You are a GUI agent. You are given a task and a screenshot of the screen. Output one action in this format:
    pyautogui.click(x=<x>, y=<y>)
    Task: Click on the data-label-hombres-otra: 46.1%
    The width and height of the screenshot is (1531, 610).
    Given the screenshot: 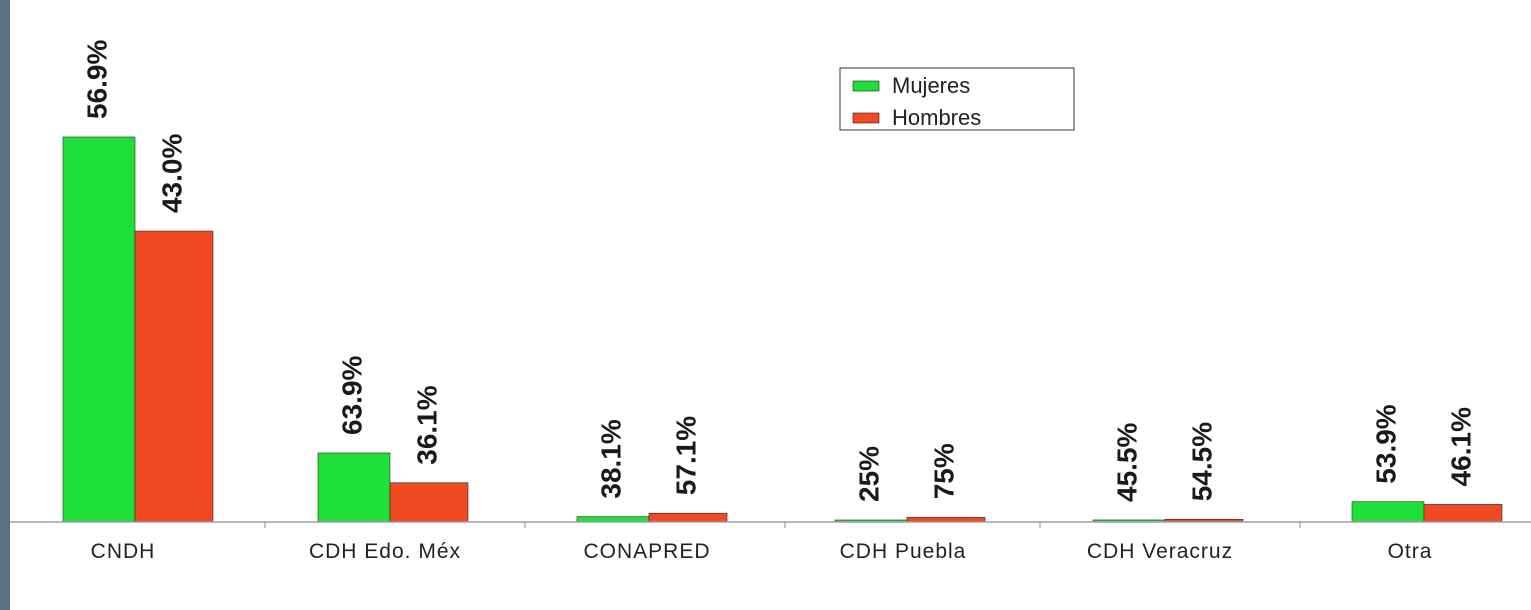 What is the action you would take?
    pyautogui.click(x=1460, y=446)
    